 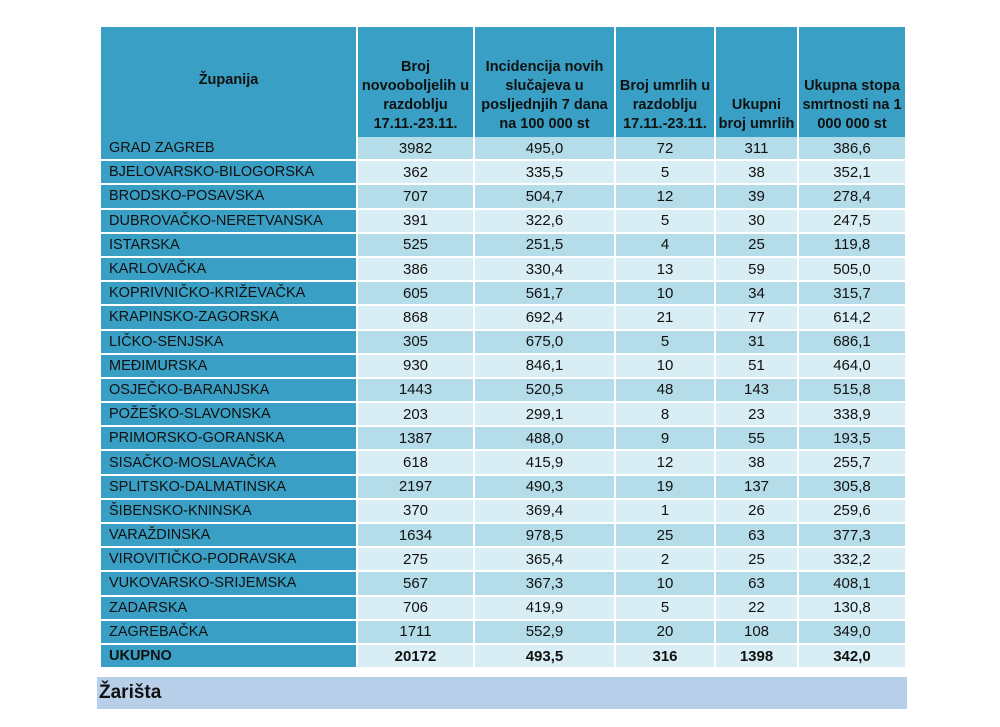 I want to click on table-row: VARAŽDINSKA 1634 978,5 25 63 377,3, so click(x=503, y=536).